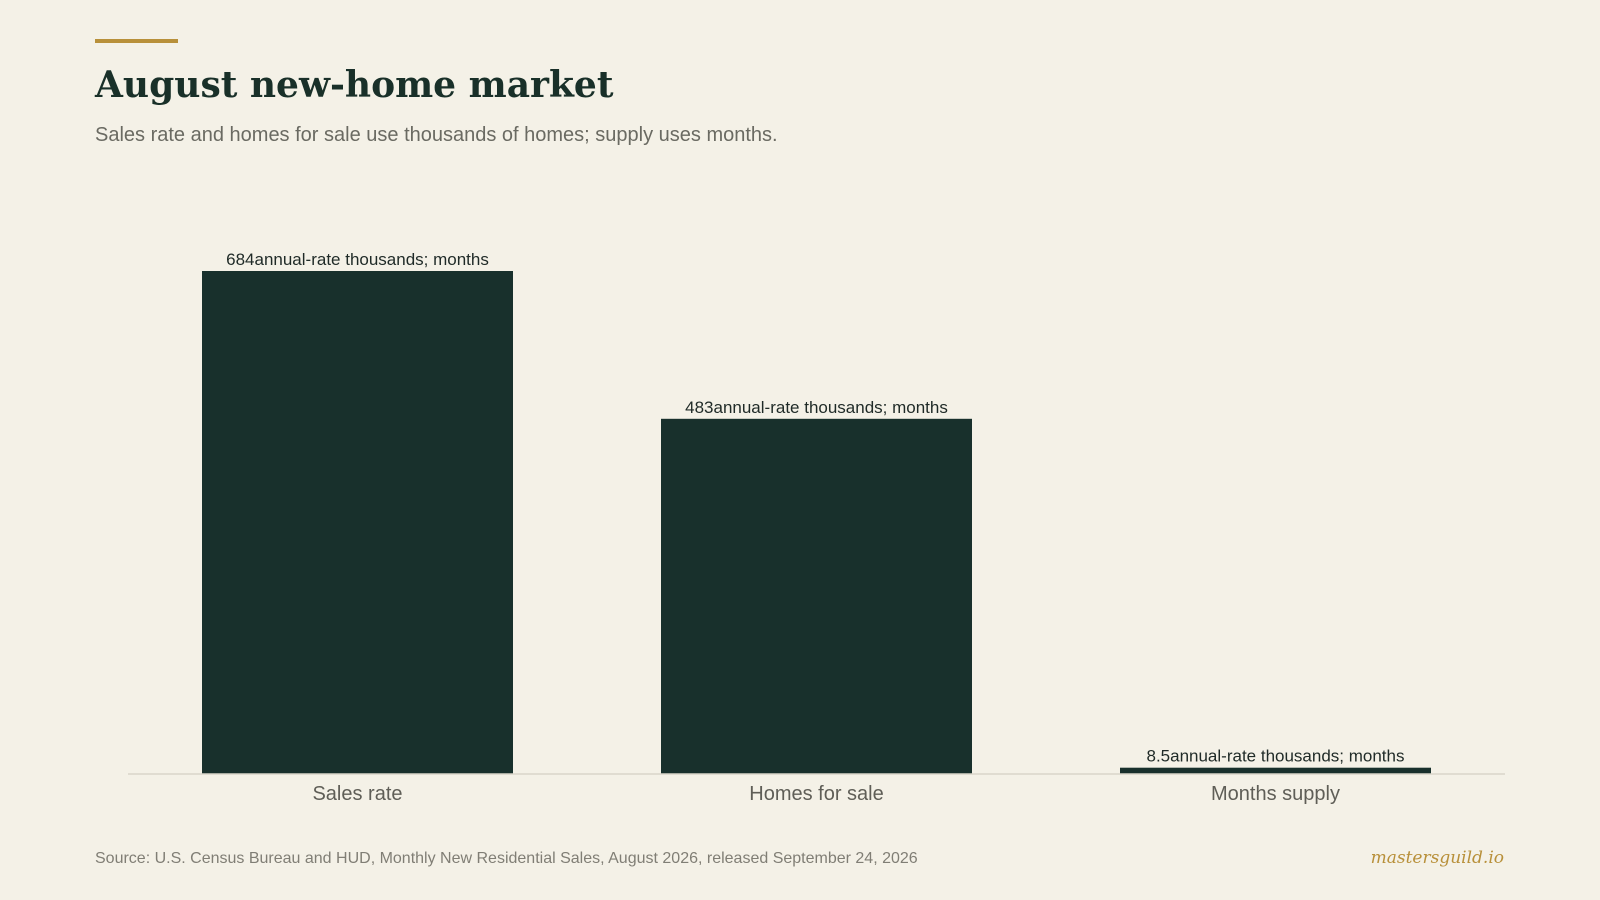 This screenshot has width=1600, height=900. Describe the element at coordinates (1437, 858) in the screenshot. I see `brand-link: mastersguild.io` at that location.